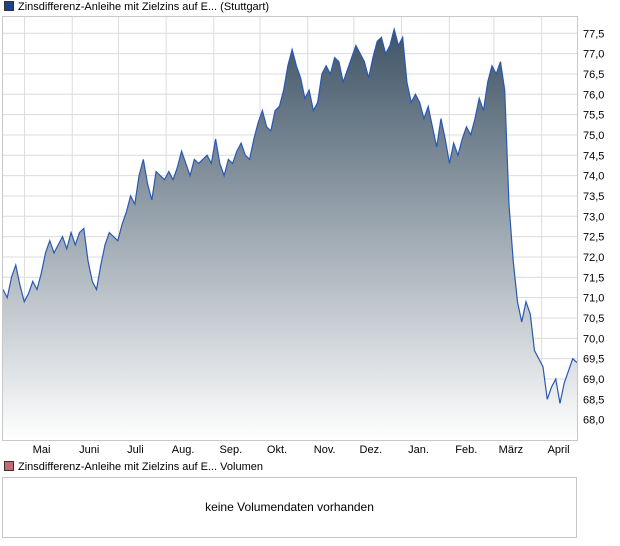 The image size is (620, 546). Describe the element at coordinates (559, 450) in the screenshot. I see `x-tick-label: April` at that location.